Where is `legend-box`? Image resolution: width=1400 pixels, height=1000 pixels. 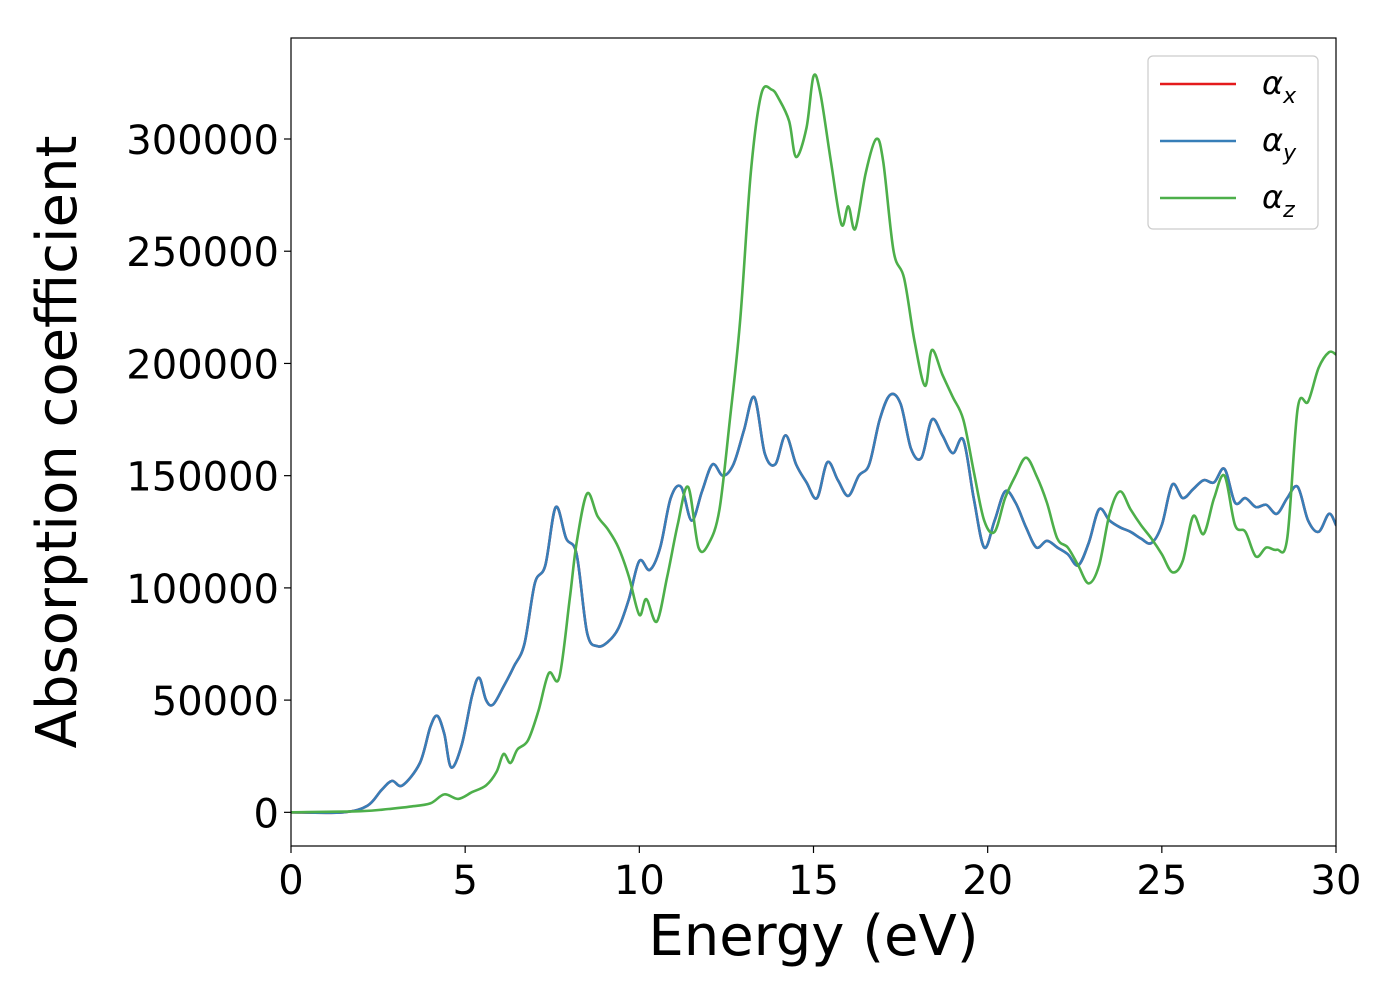 legend-box is located at coordinates (1233, 142).